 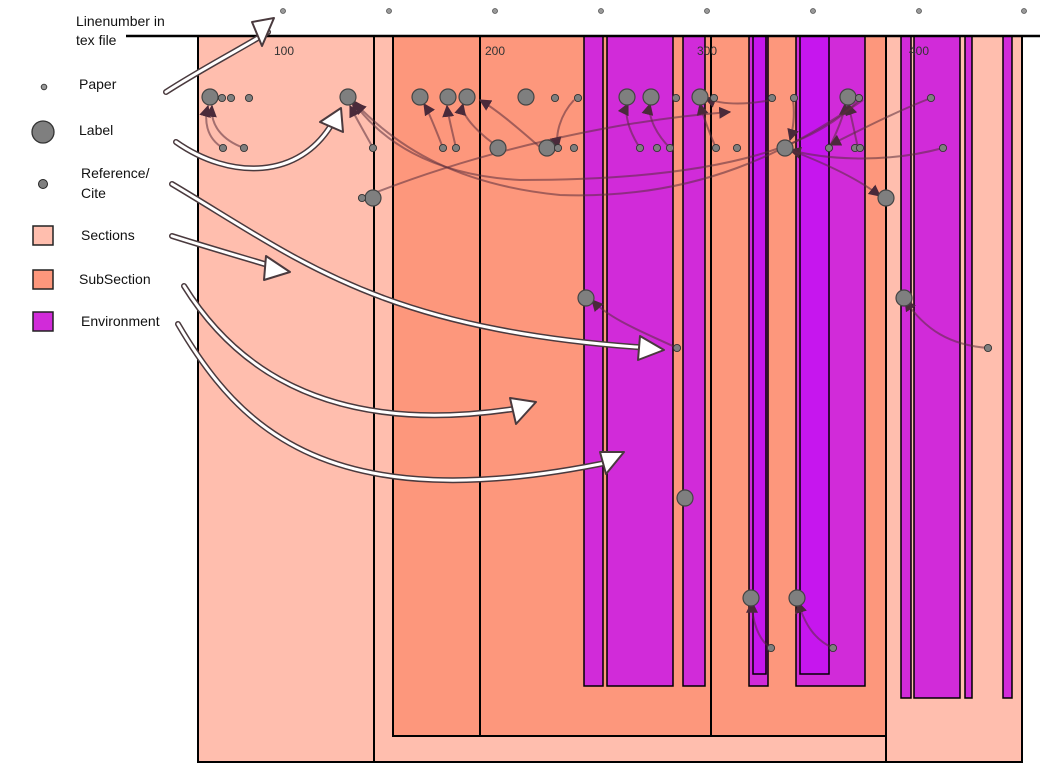 What do you see at coordinates (96, 130) in the screenshot?
I see `legend-label-text: Label` at bounding box center [96, 130].